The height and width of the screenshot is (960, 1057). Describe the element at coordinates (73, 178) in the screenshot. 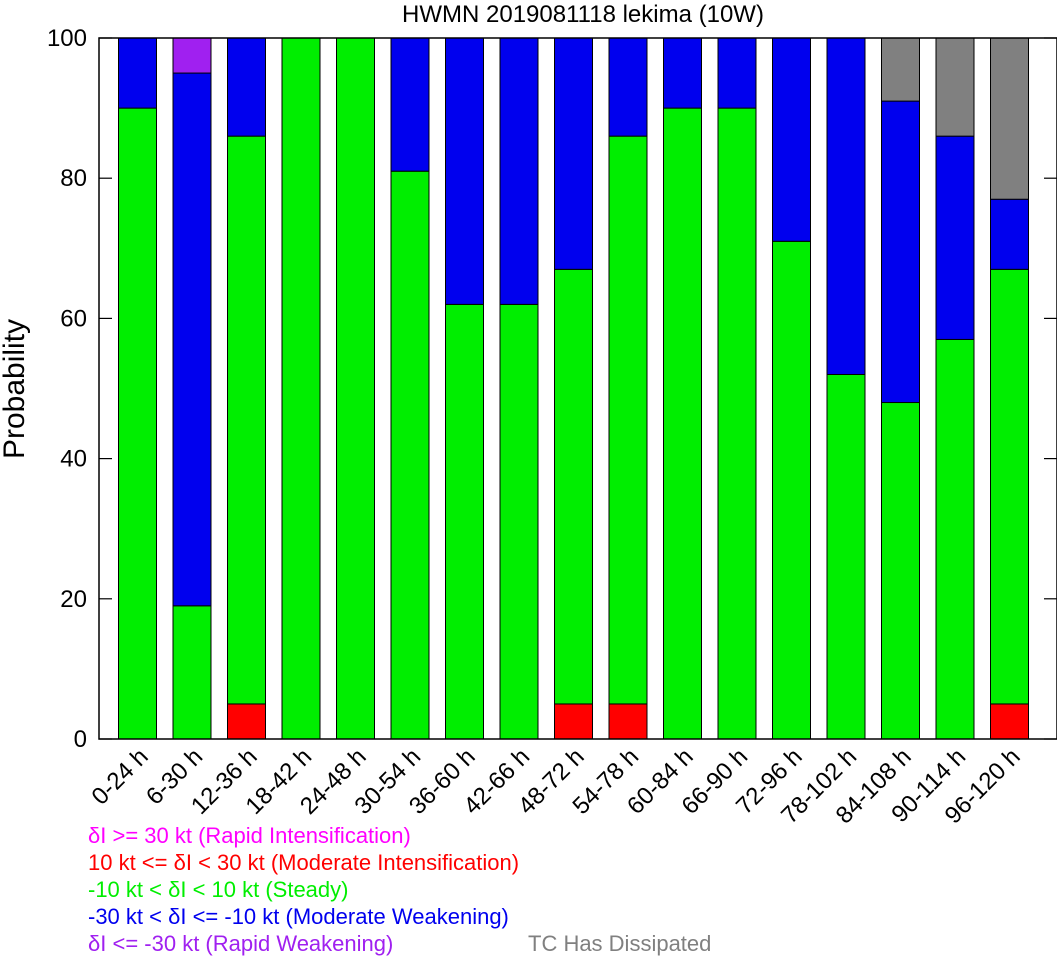

I see `y-tick-label: 80` at that location.